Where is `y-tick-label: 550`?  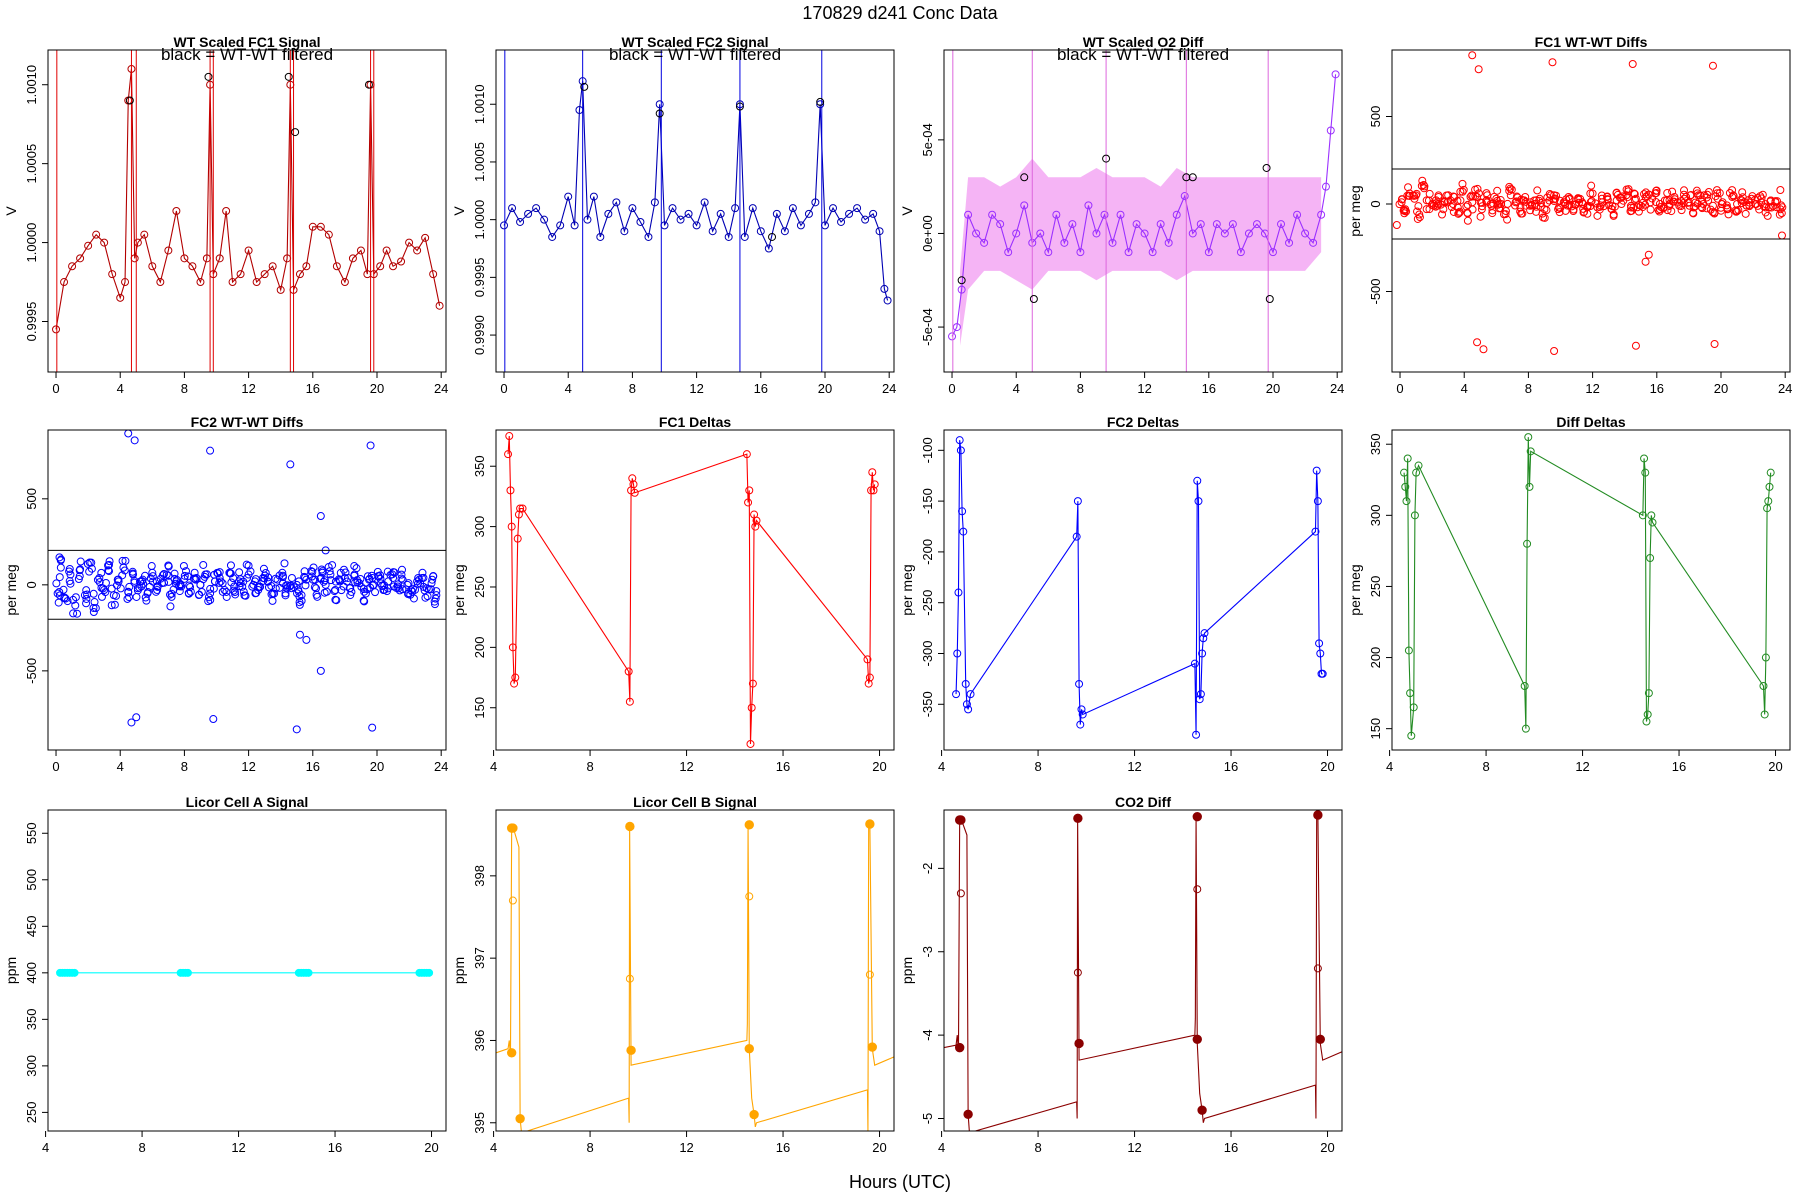
y-tick-label: 550 is located at coordinates (31, 833).